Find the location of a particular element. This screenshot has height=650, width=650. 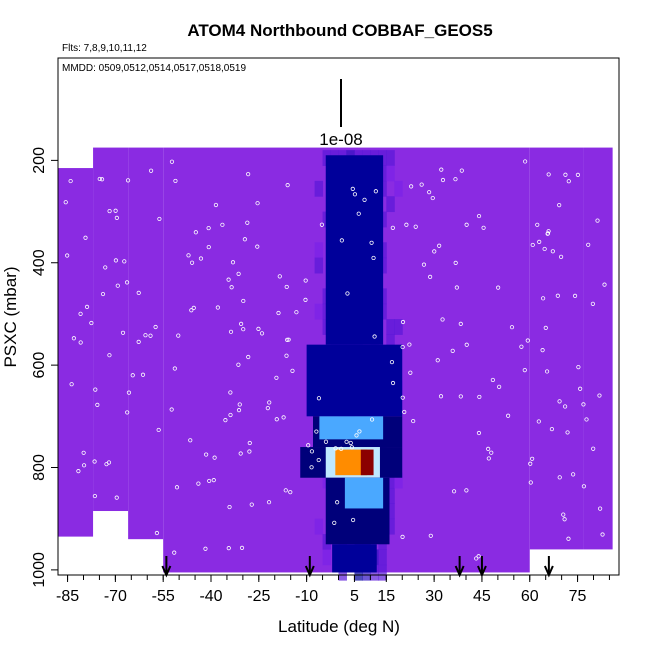

x-tick-label: 30 is located at coordinates (434, 596).